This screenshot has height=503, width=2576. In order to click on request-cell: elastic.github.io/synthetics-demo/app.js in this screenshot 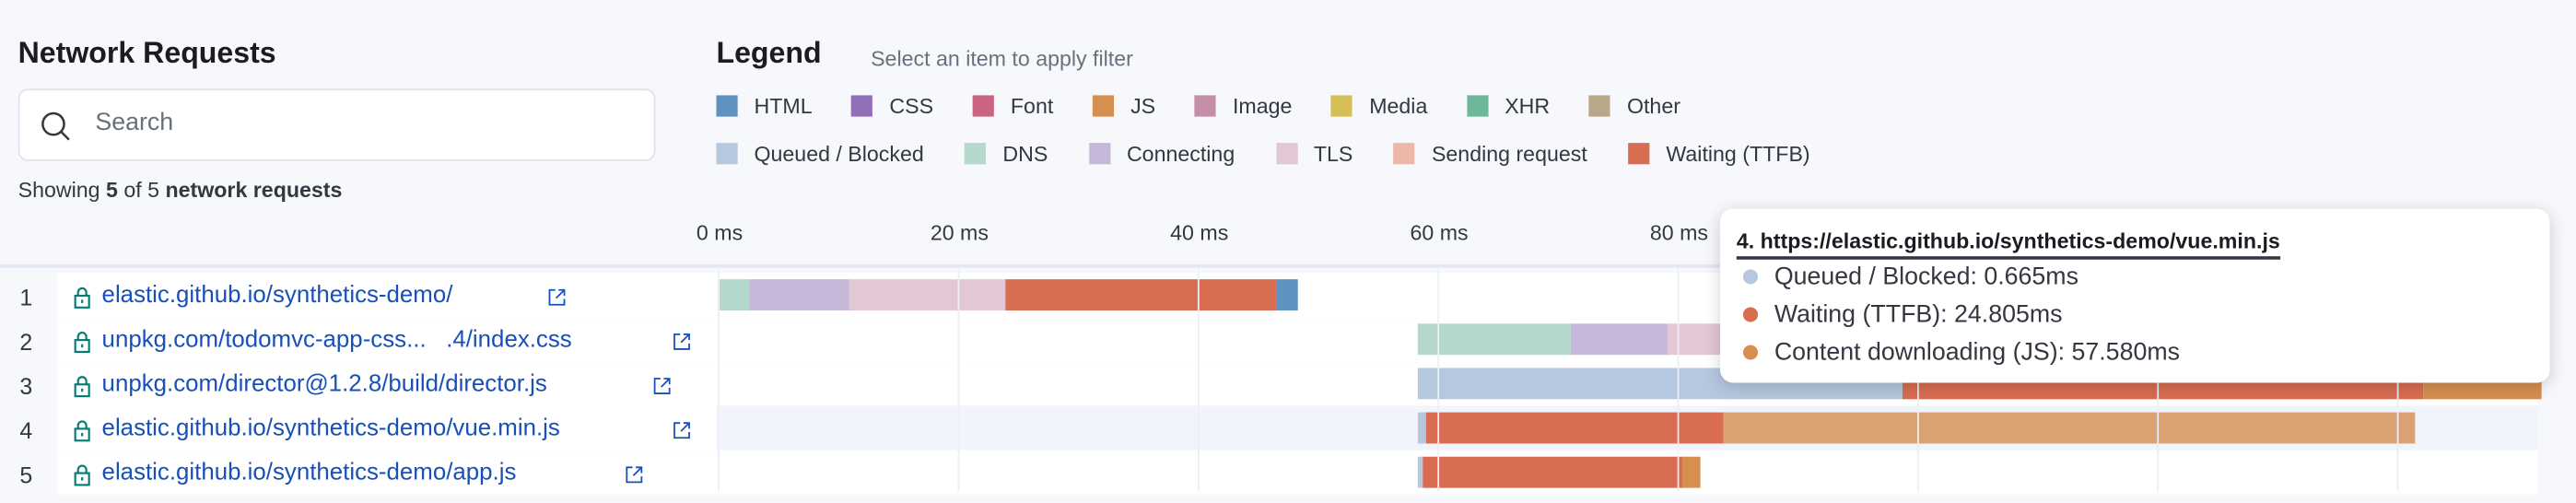, I will do `click(387, 472)`.